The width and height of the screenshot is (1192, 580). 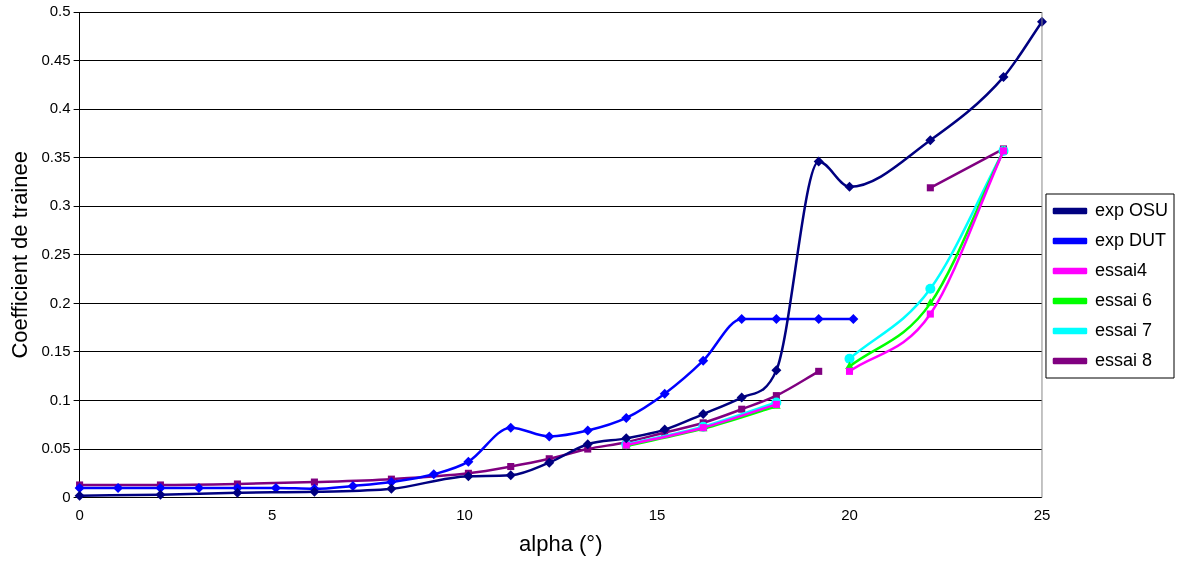 What do you see at coordinates (60, 205) in the screenshot?
I see `y-tick-label: 0.3` at bounding box center [60, 205].